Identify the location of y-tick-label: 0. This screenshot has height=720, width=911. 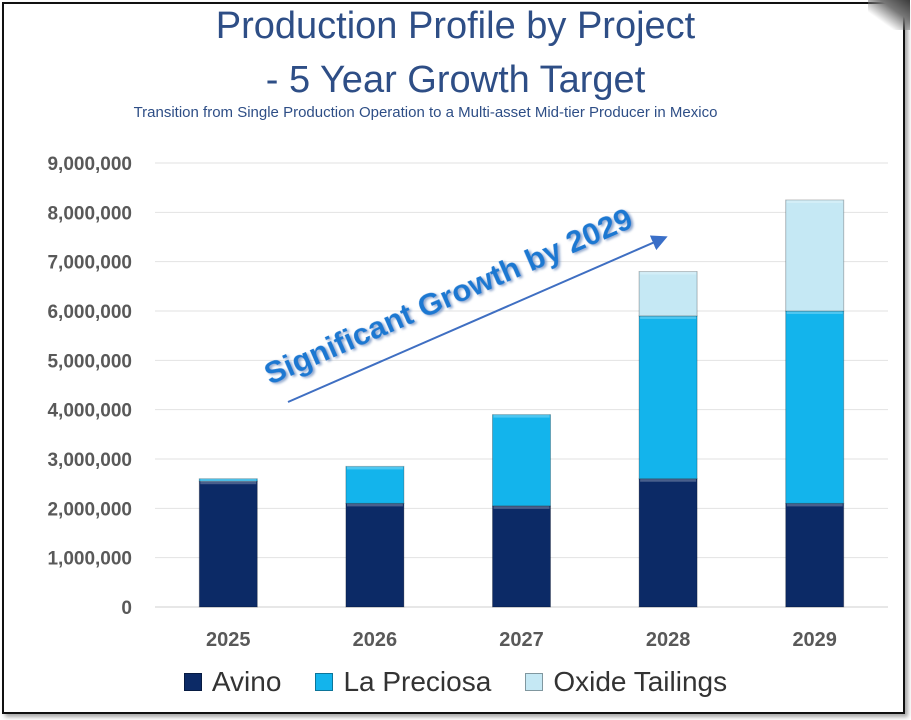
(126, 608).